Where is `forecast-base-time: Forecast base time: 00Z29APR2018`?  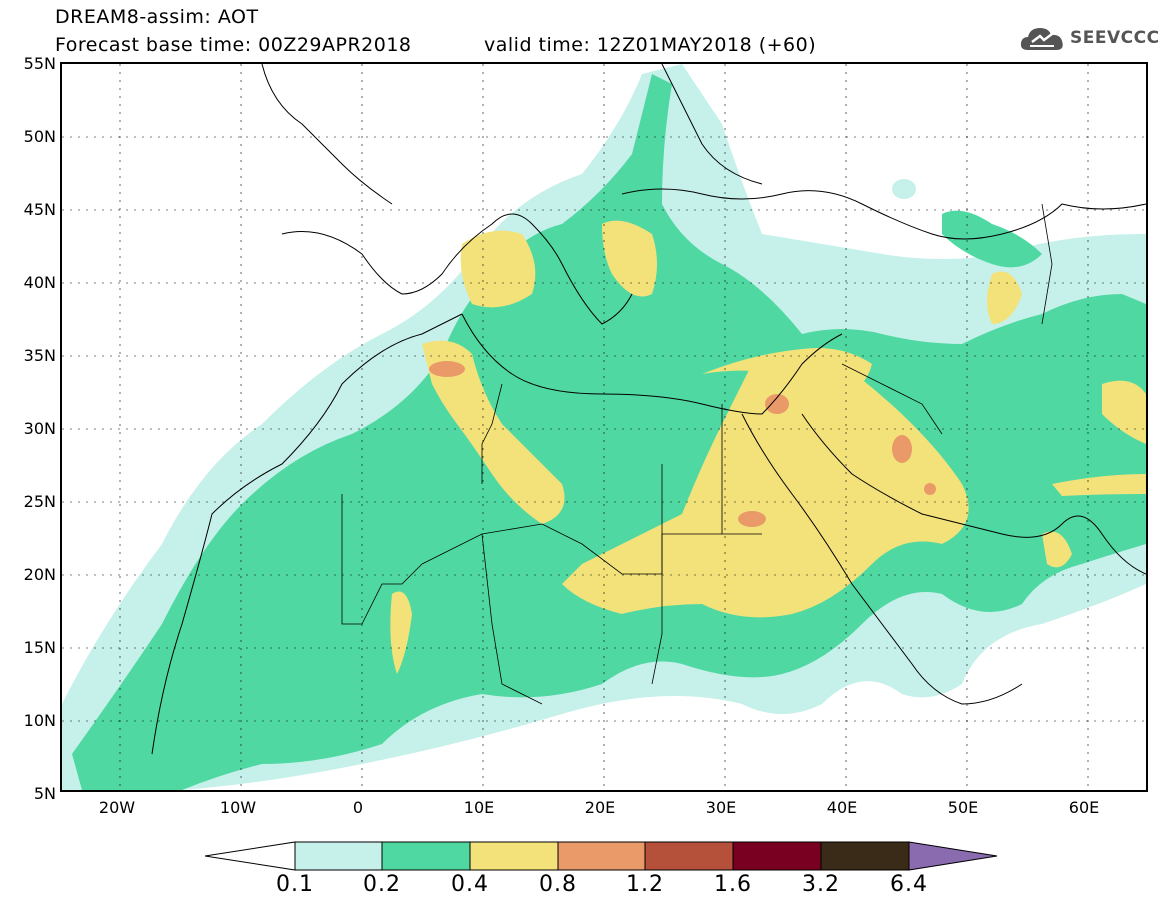
forecast-base-time: Forecast base time: 00Z29APR2018 is located at coordinates (233, 45).